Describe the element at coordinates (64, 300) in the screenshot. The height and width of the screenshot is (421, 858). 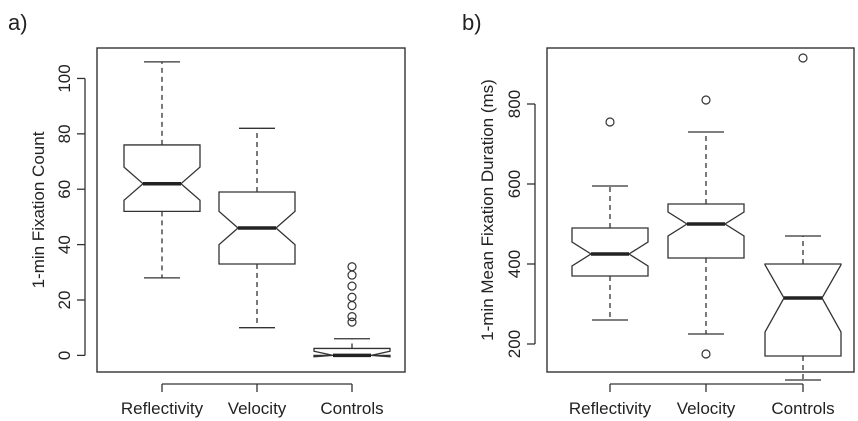
I see `y-tick-label: 20` at that location.